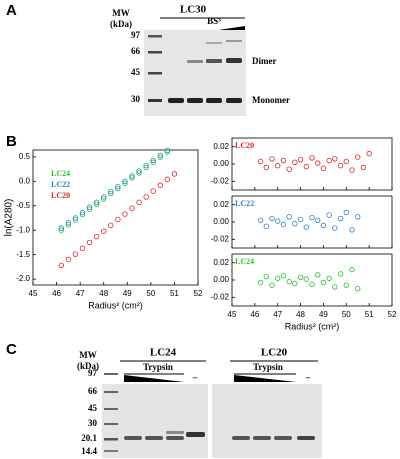 This screenshot has width=400, height=459. Describe the element at coordinates (264, 61) in the screenshot. I see `band-label: Dimer` at that location.